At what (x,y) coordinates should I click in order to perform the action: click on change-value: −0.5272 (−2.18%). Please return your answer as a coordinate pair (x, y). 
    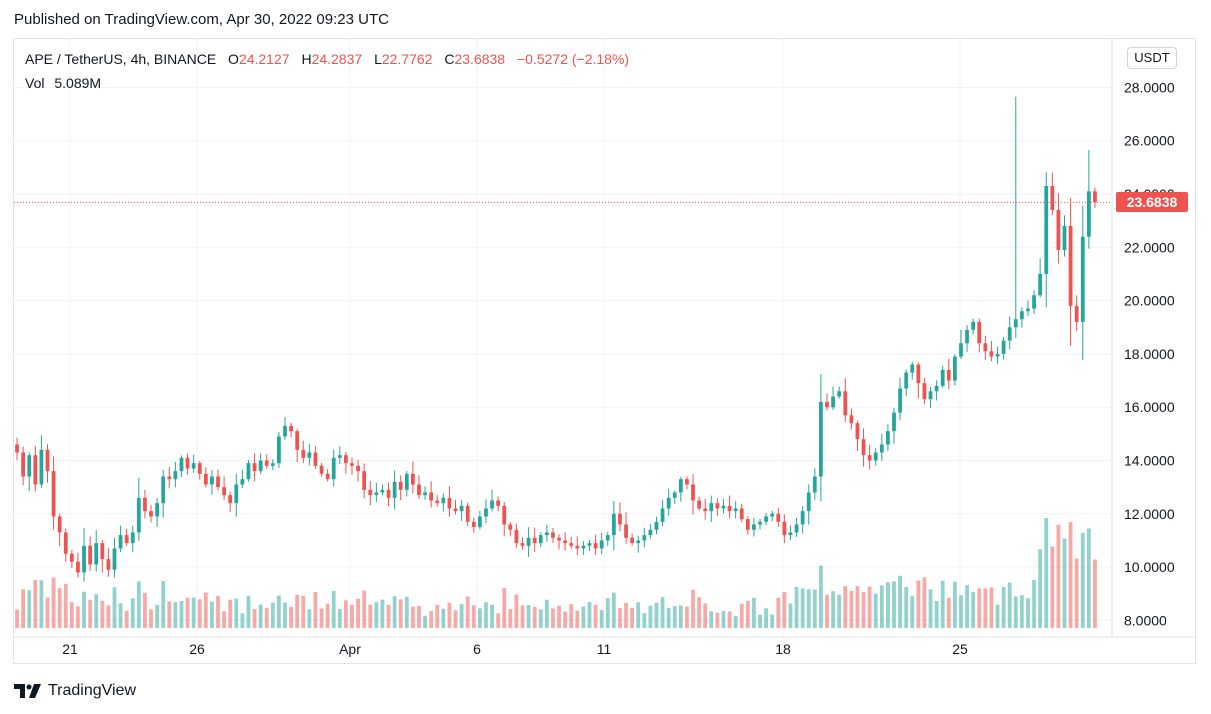
    Looking at the image, I should click on (573, 59).